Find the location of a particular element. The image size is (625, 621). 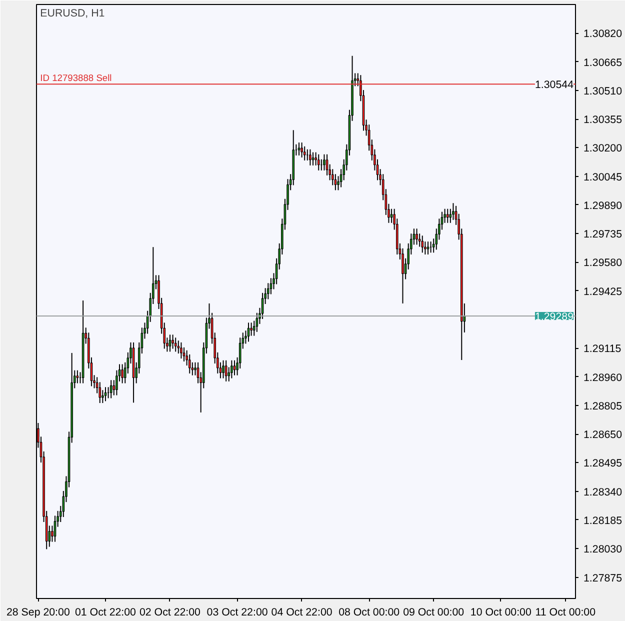

y-tick-label: 1.30820 is located at coordinates (603, 34).